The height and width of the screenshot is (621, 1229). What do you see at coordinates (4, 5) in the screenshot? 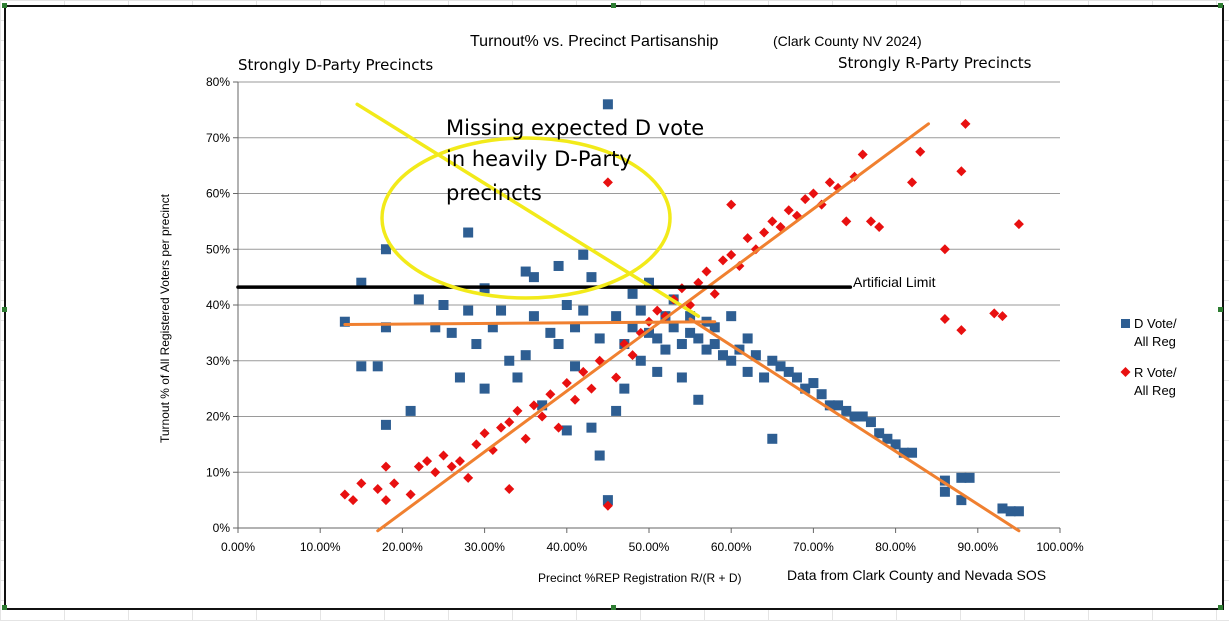
I see `resize-handle-top-left` at bounding box center [4, 5].